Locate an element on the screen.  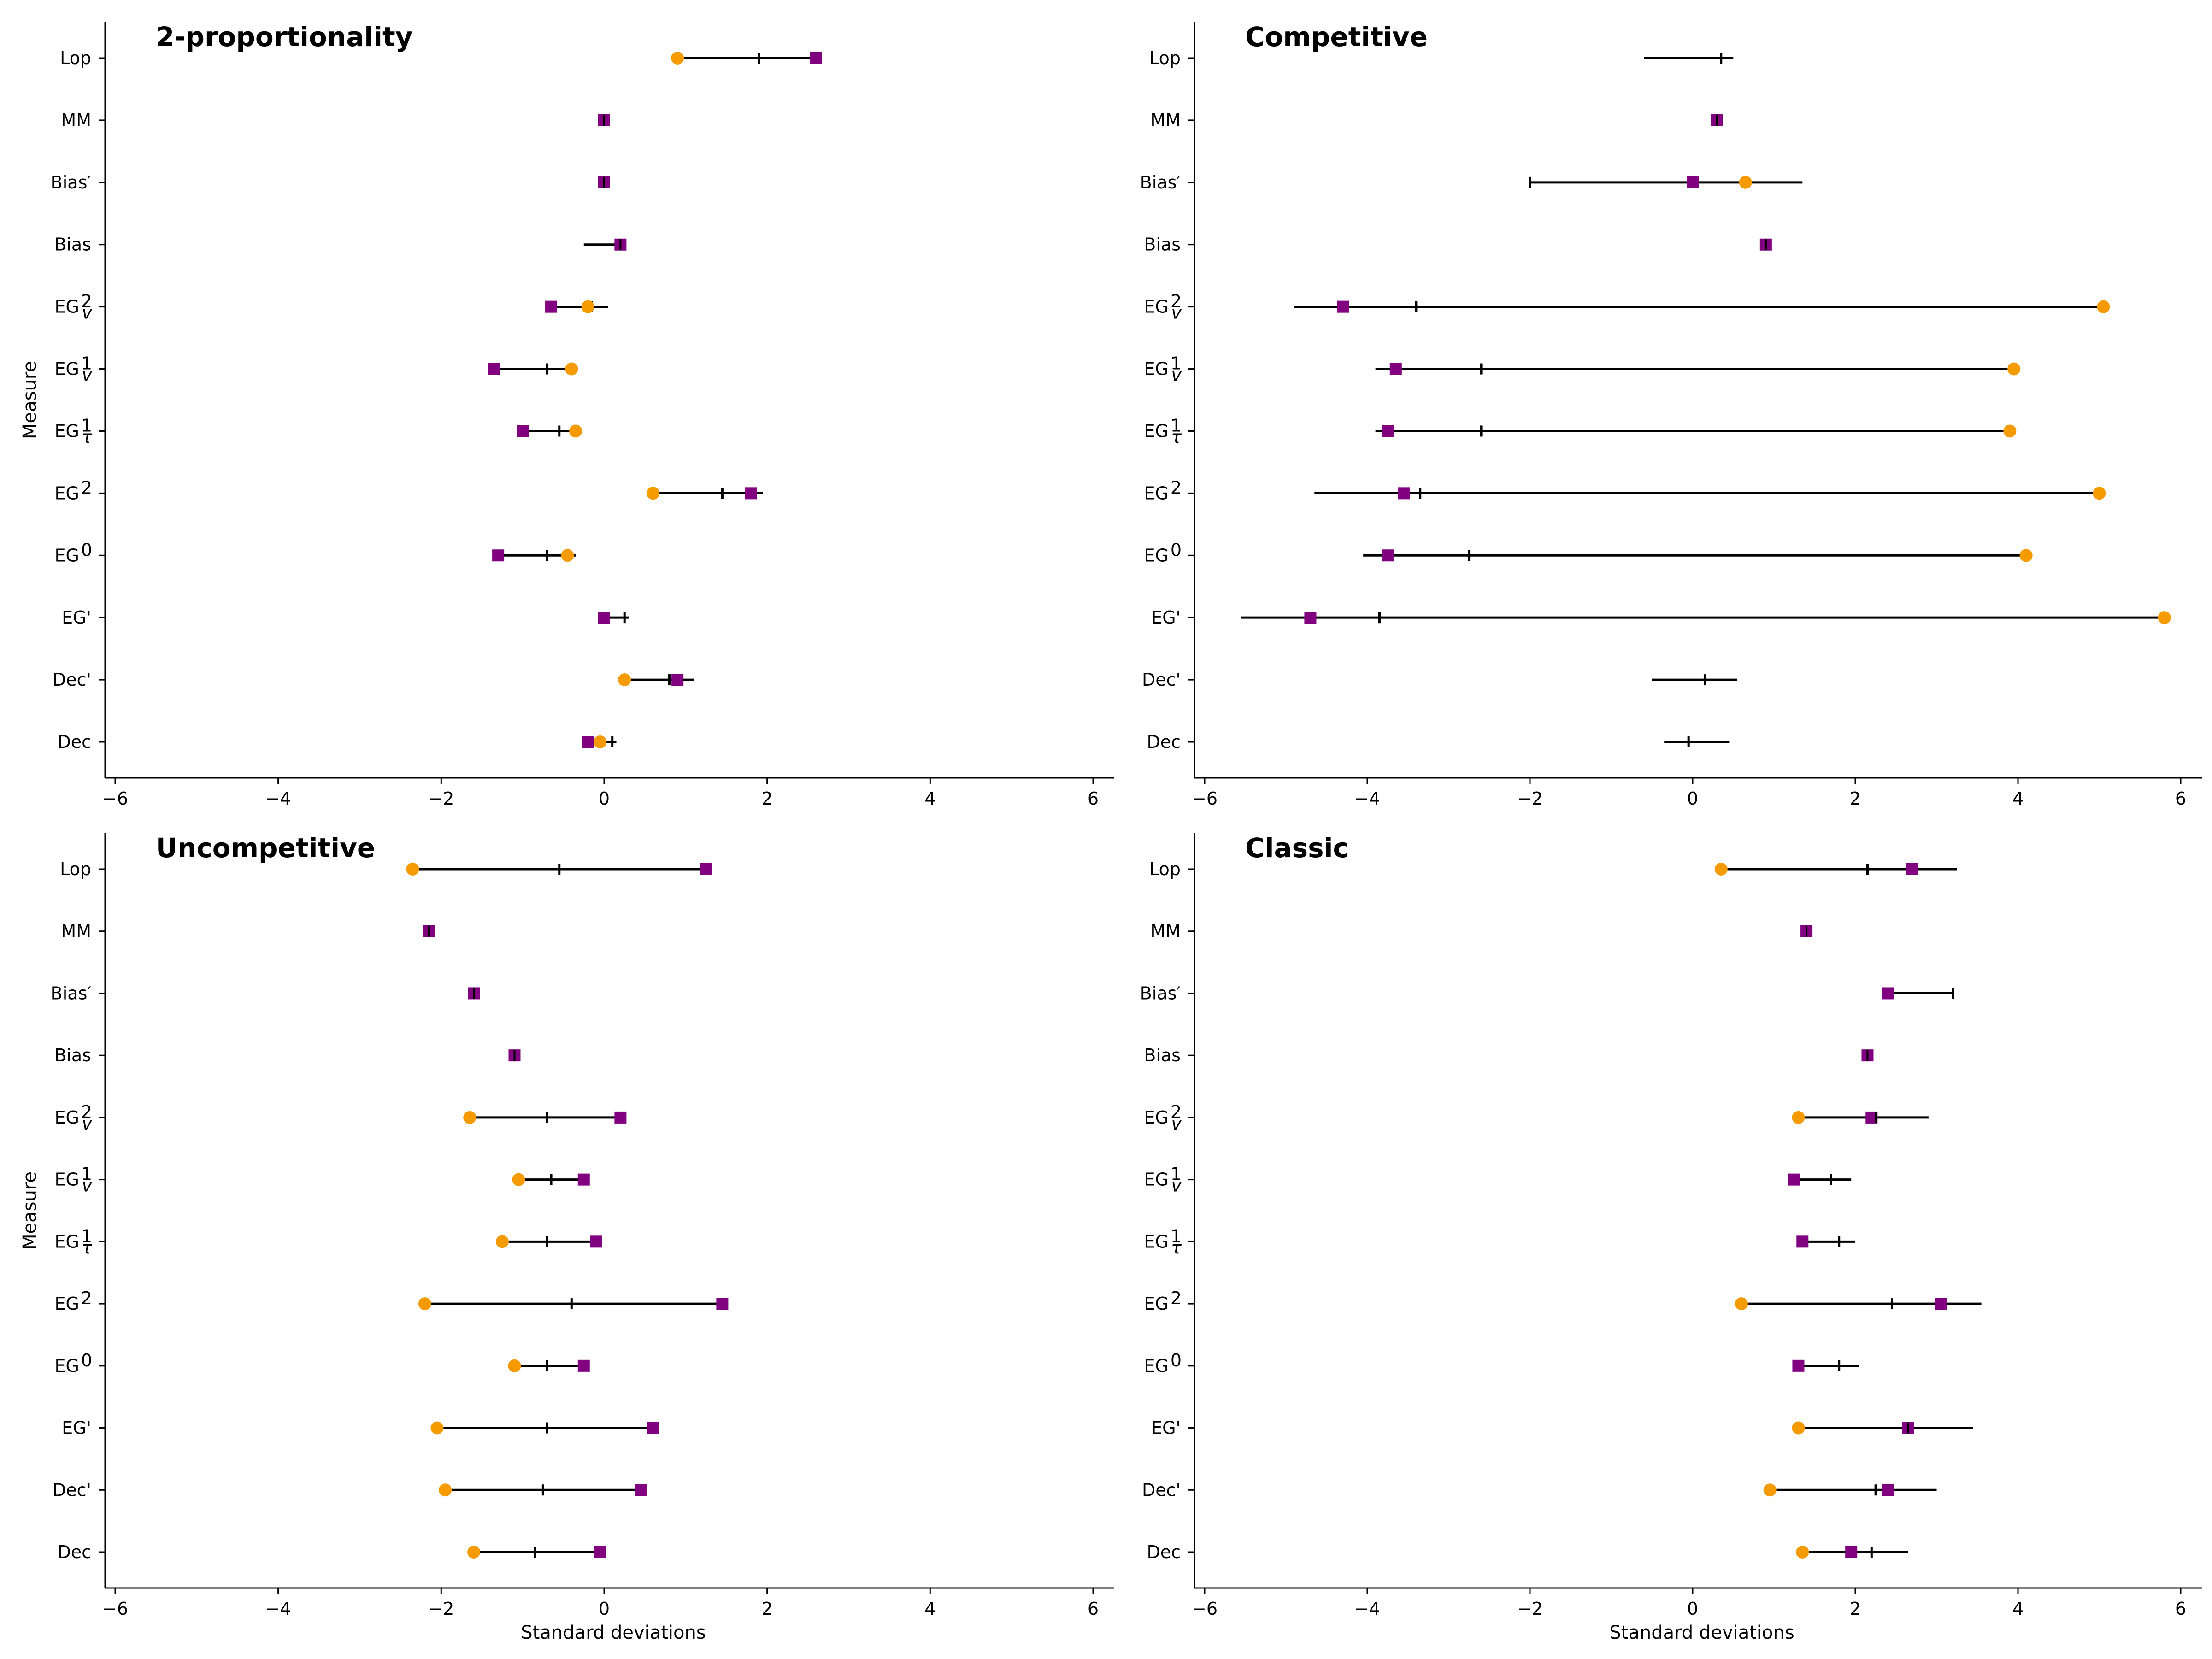
x-axis-label: Standard deviations is located at coordinates (1701, 1632).